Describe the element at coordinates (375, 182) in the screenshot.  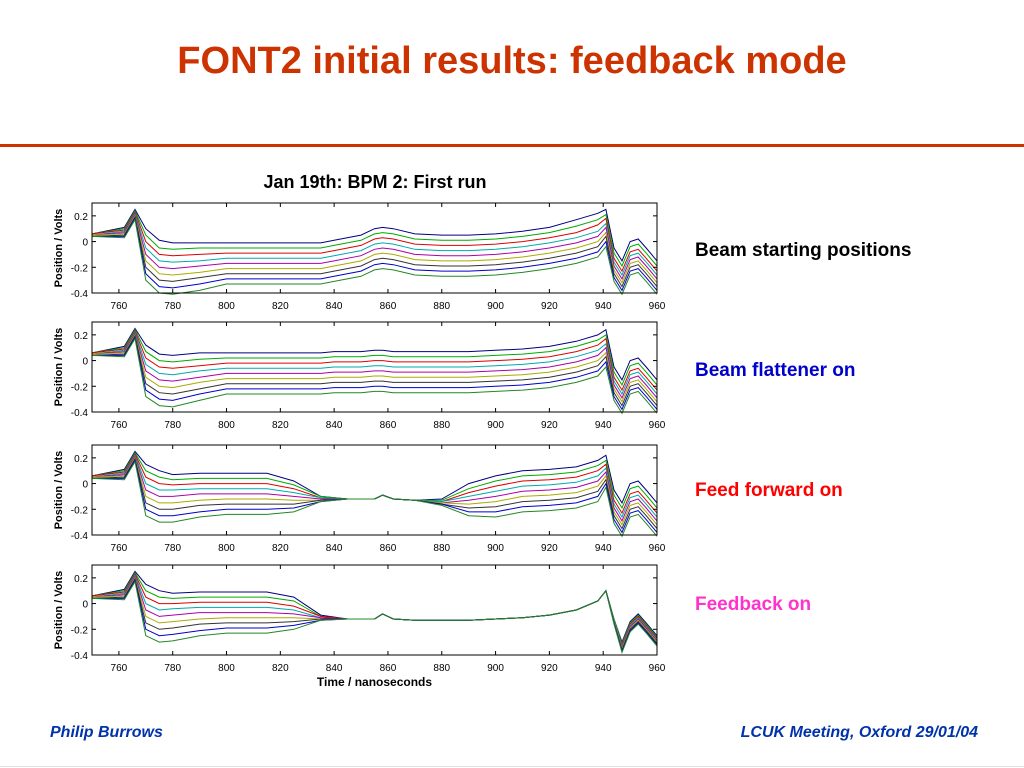
I see `figure-title: Jan 19th: BPM 2: First run` at that location.